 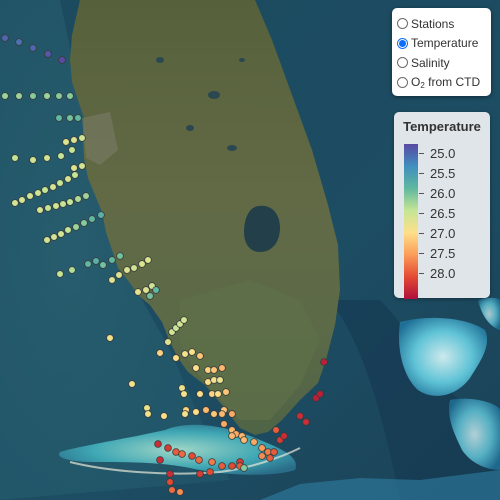 What do you see at coordinates (442, 83) in the screenshot?
I see `layer-option-o2: O2 from CTD` at bounding box center [442, 83].